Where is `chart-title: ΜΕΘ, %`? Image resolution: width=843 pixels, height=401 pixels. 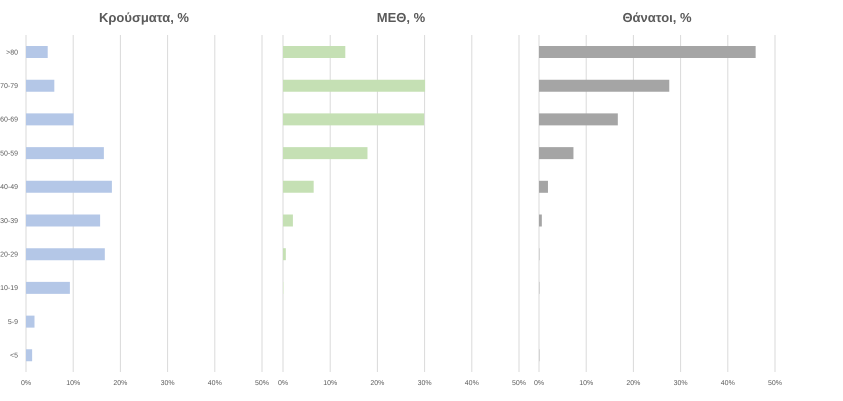 chart-title: ΜΕΘ, % is located at coordinates (401, 17).